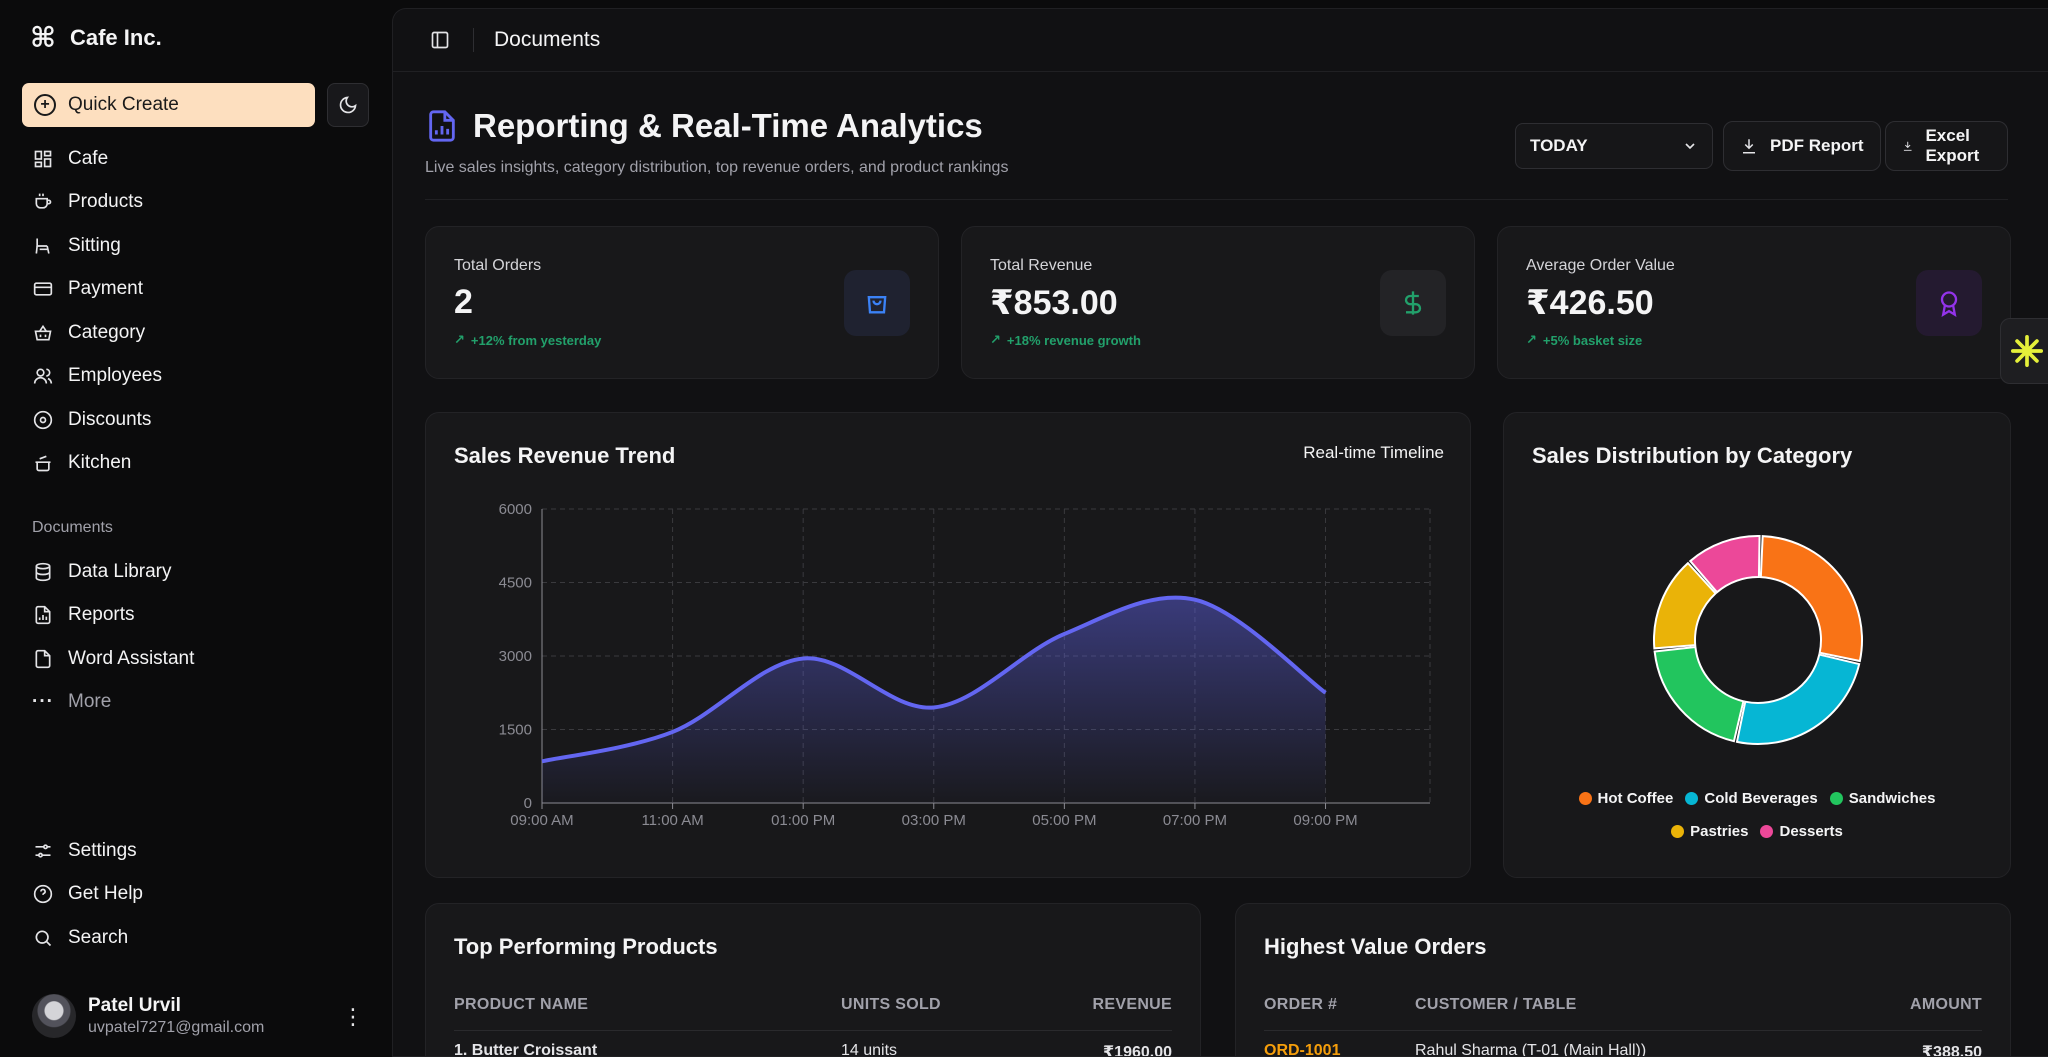  I want to click on user-profile: Patel Urvil uvpatel7271@gmail.com ⋮, so click(202, 1016).